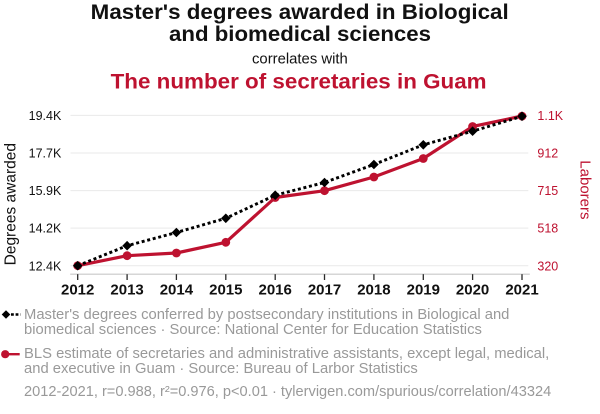  What do you see at coordinates (300, 58) in the screenshot?
I see `svg-text: correlates with` at bounding box center [300, 58].